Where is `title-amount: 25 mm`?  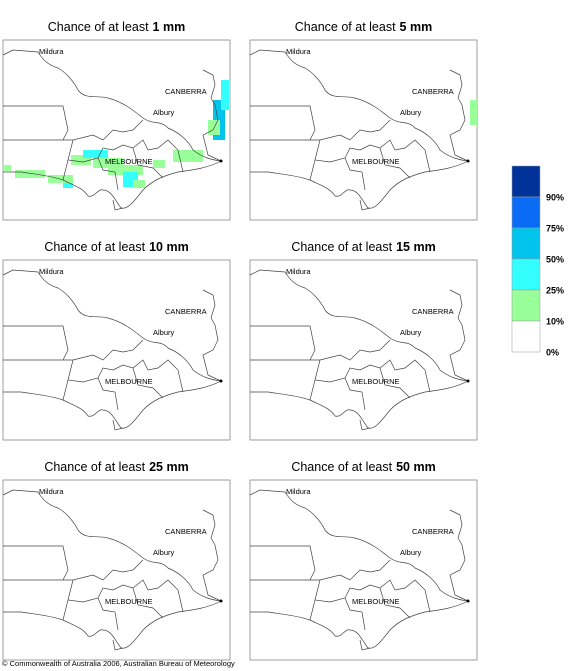 title-amount: 25 mm is located at coordinates (169, 467).